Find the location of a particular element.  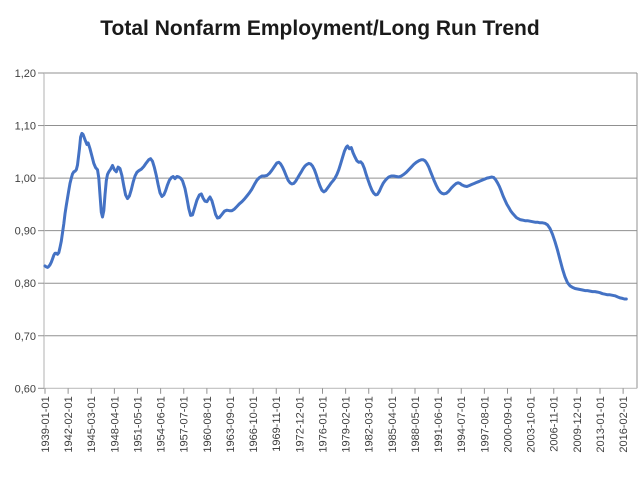

y-tick-label-5: 0,70 is located at coordinates (25, 337).